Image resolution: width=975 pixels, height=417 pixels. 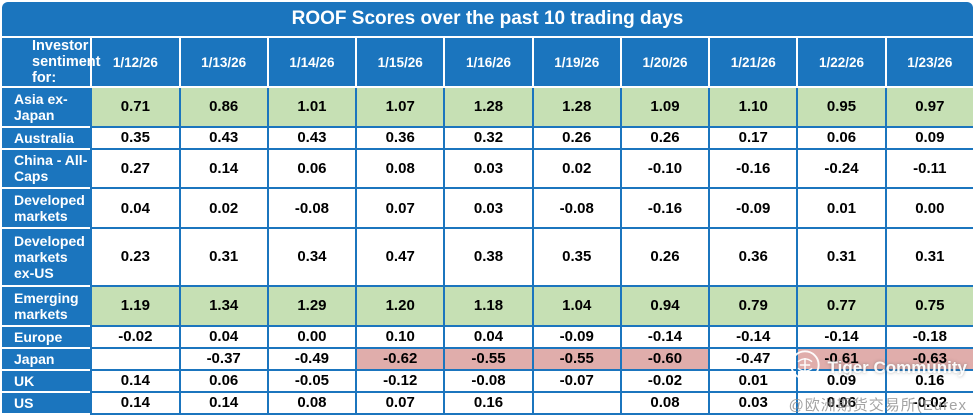 What do you see at coordinates (222, 138) in the screenshot?
I see `score-cell: 0.43` at bounding box center [222, 138].